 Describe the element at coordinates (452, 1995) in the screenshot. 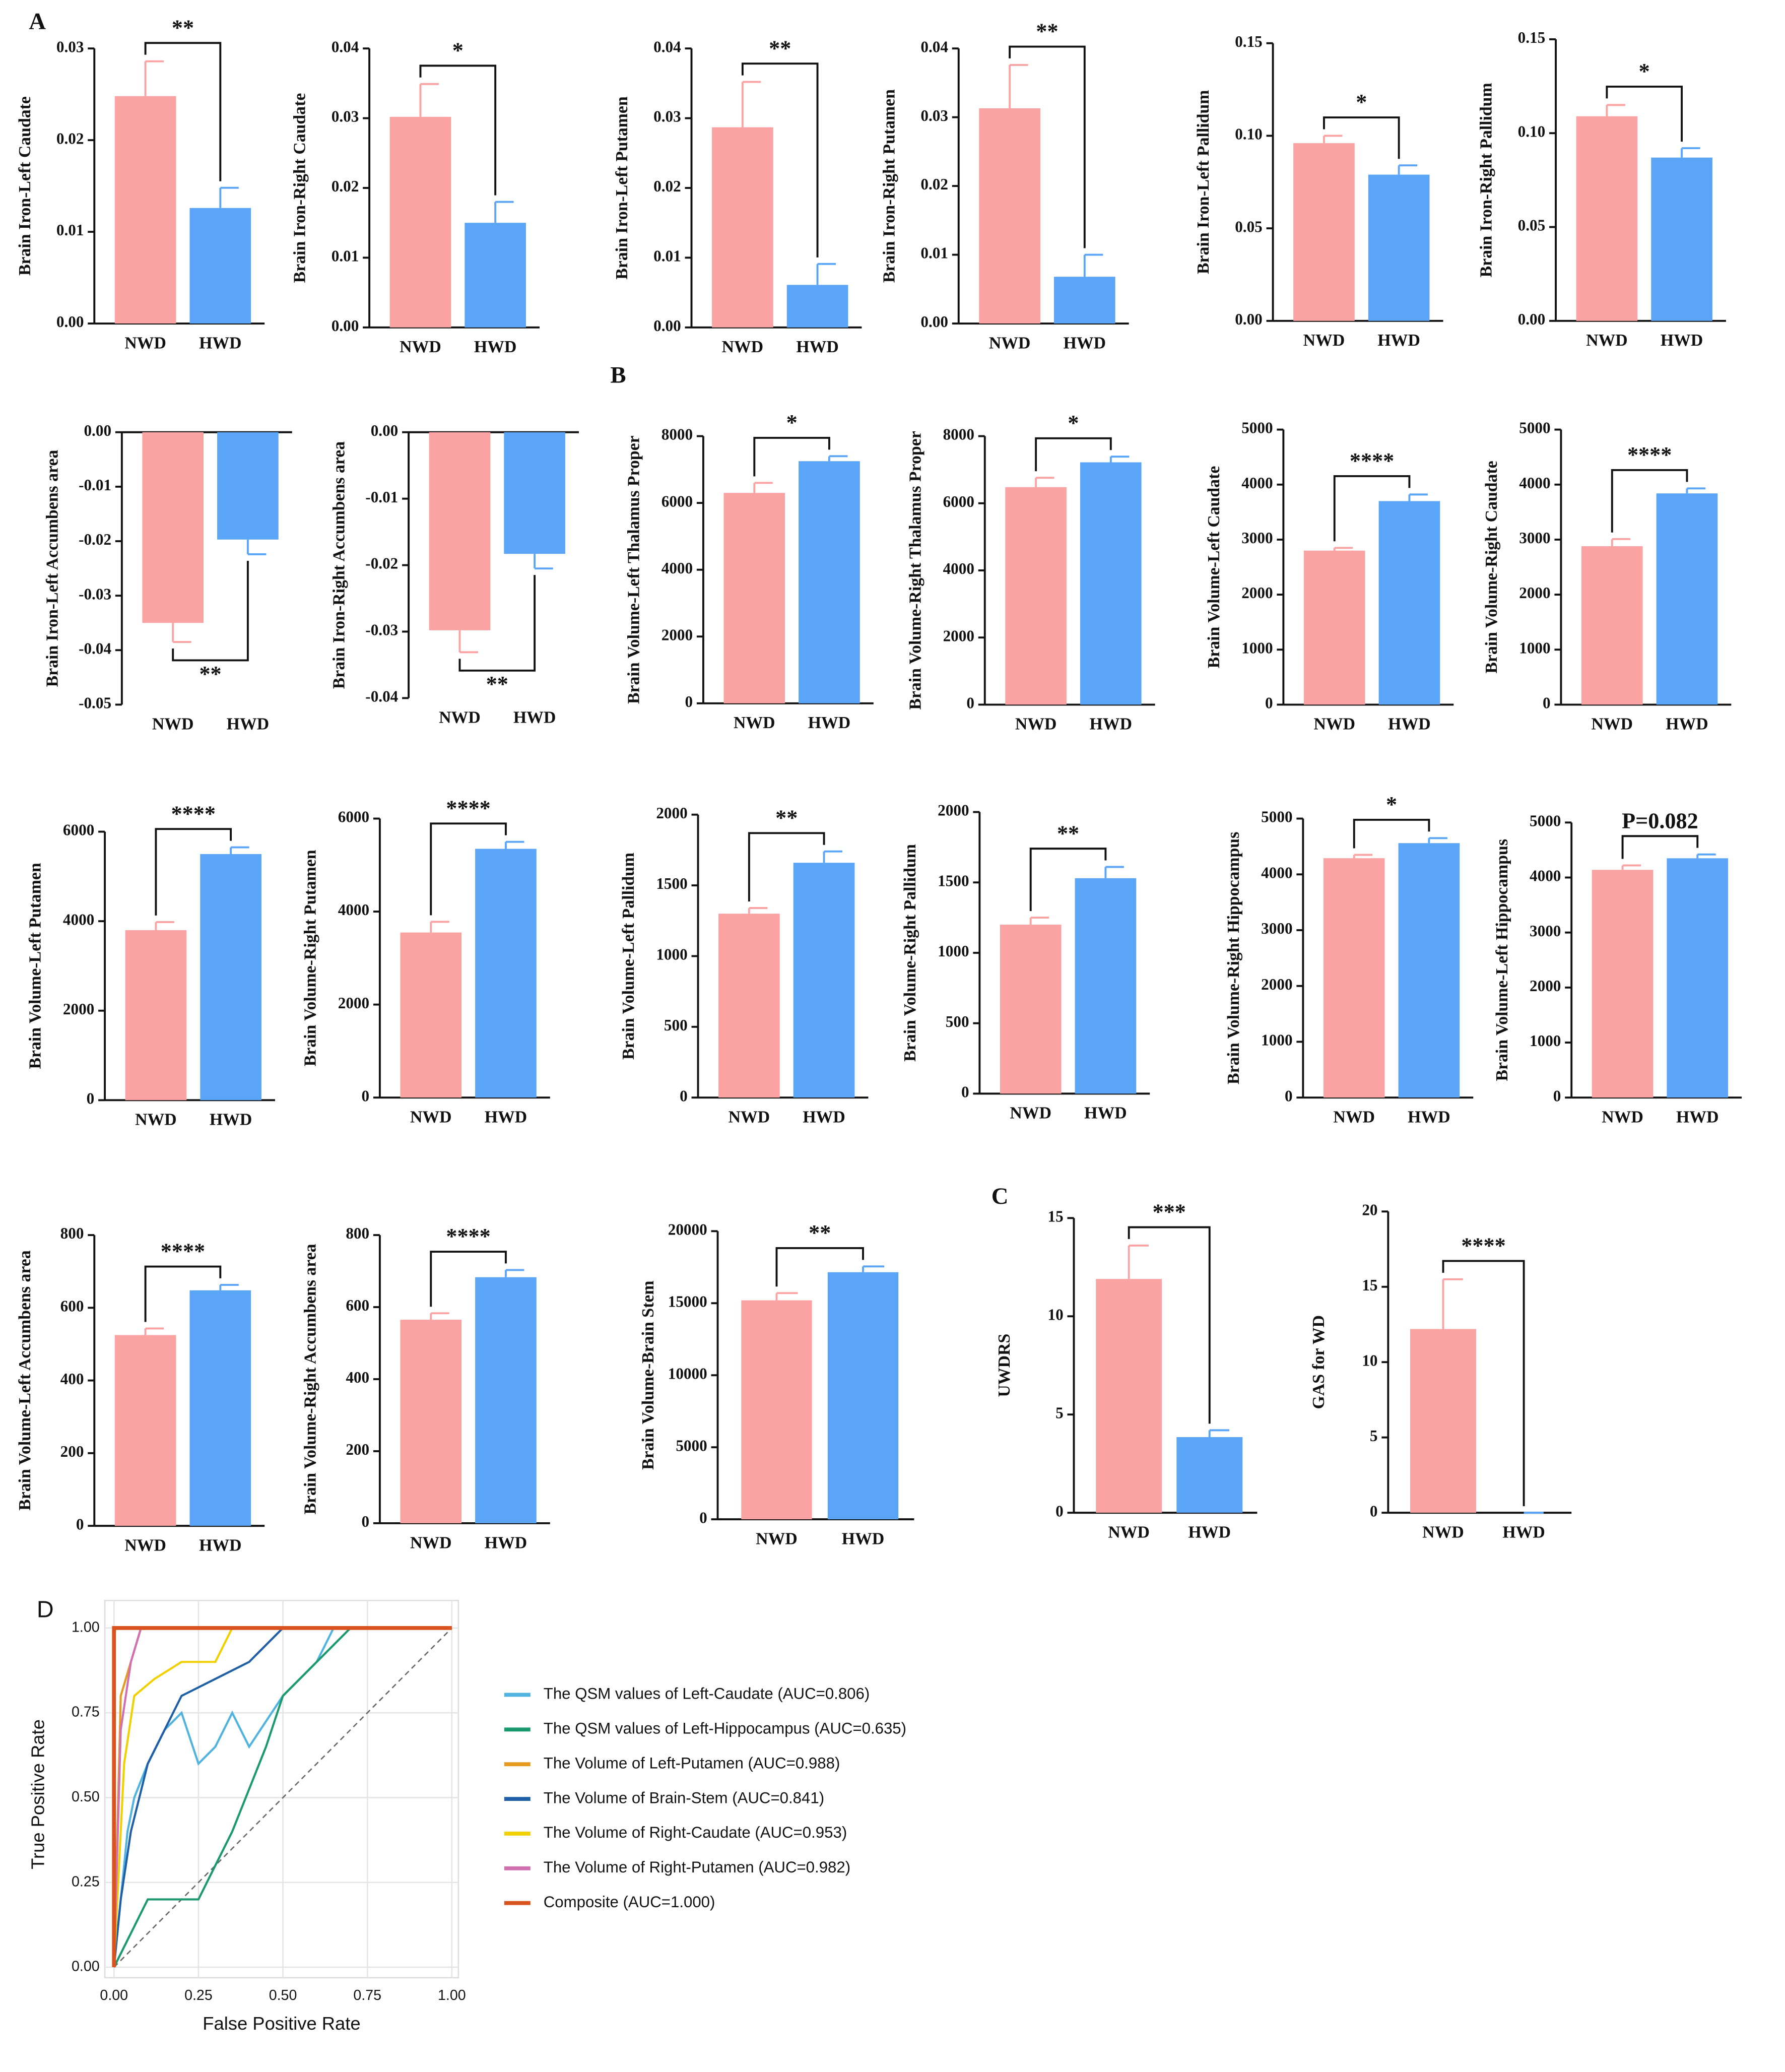

I see `x-tick-label: 1.00` at that location.